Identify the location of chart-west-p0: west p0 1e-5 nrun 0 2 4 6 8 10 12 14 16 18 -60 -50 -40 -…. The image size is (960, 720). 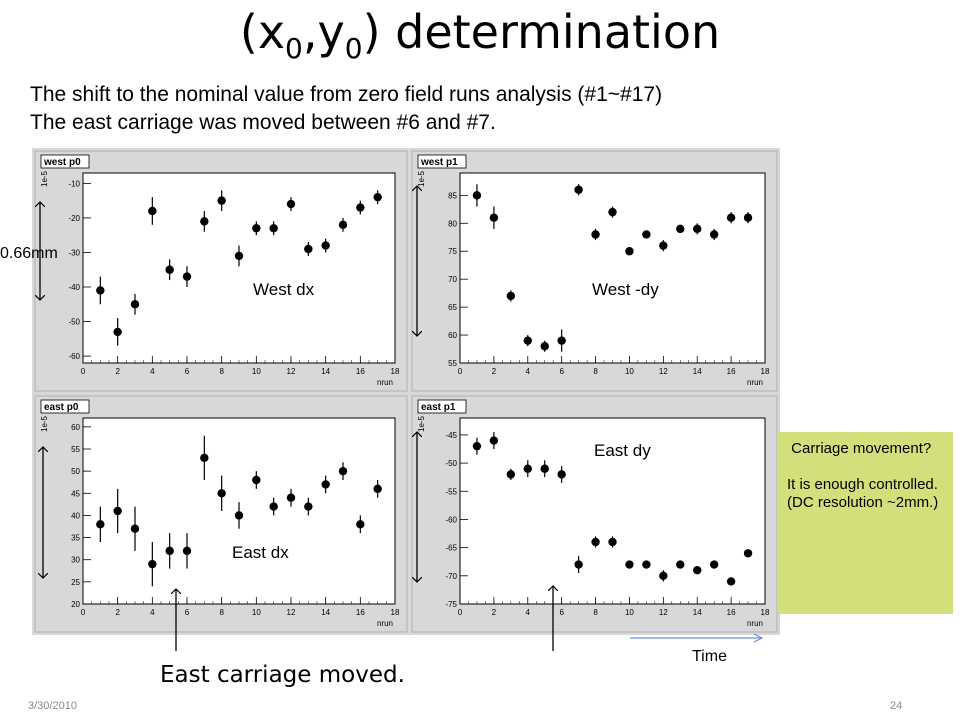
(221, 271).